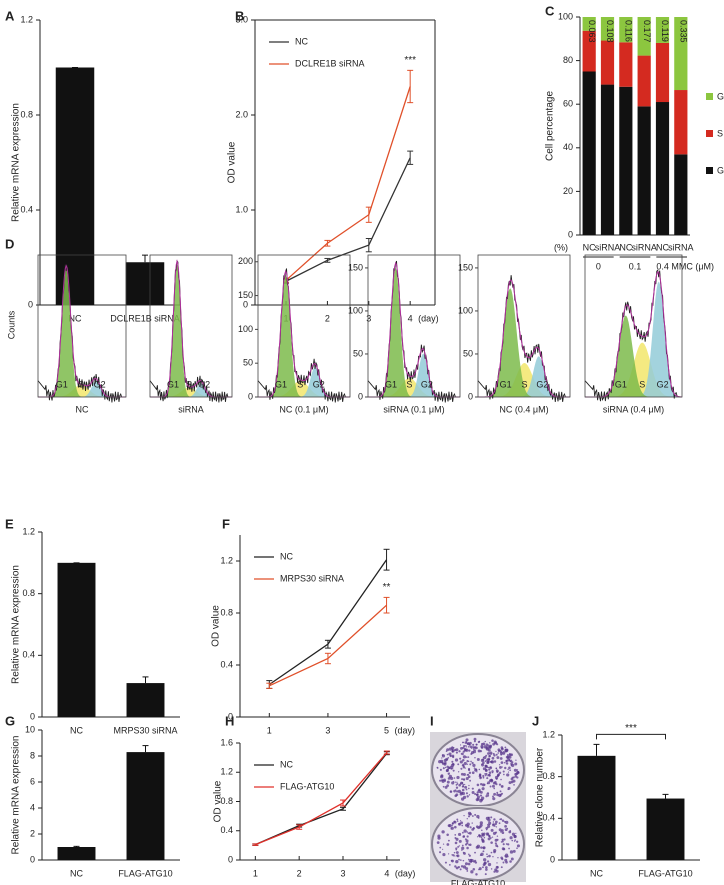 Image resolution: width=724 pixels, height=885 pixels. Describe the element at coordinates (626, 30) in the screenshot. I see `bar-segment` at that location.